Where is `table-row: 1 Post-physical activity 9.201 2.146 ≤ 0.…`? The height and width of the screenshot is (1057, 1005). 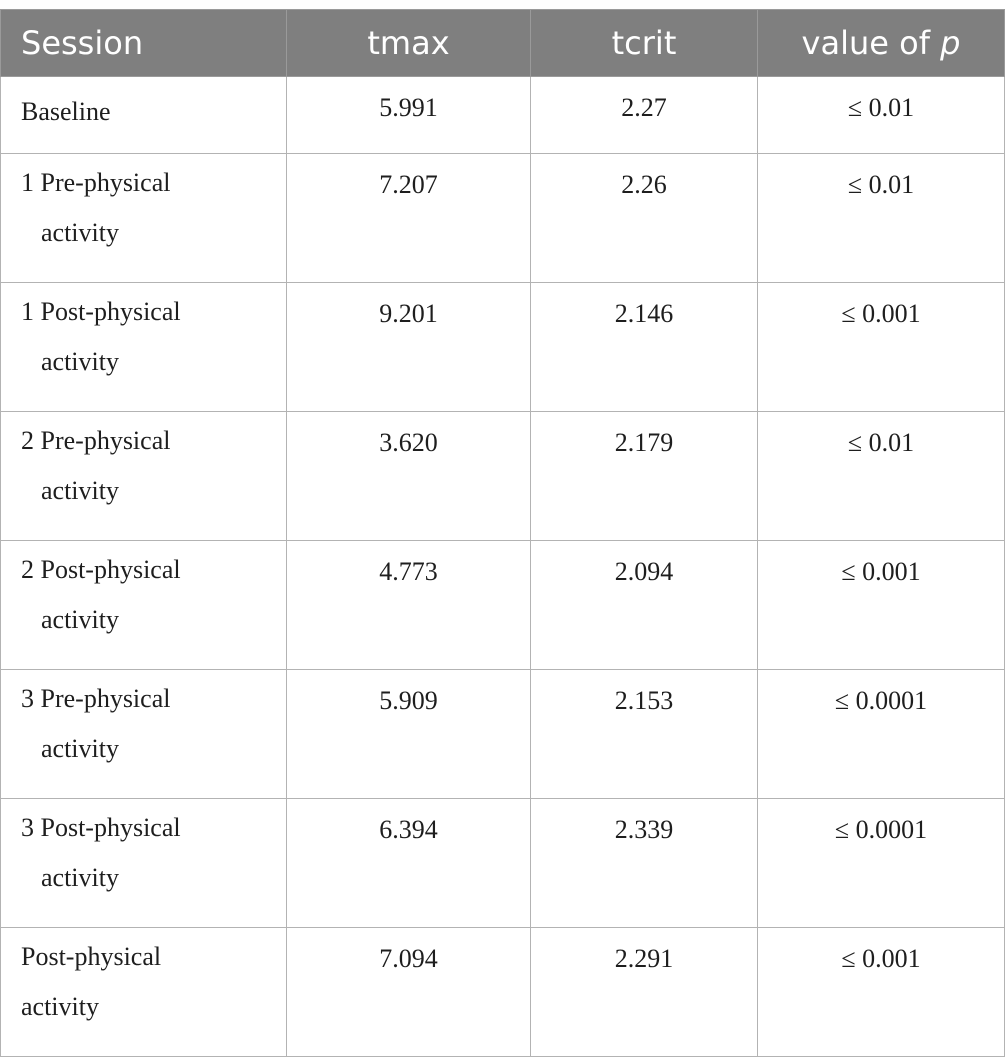 table-row: 1 Post-physical activity 9.201 2.146 ≤ 0.… is located at coordinates (502, 347).